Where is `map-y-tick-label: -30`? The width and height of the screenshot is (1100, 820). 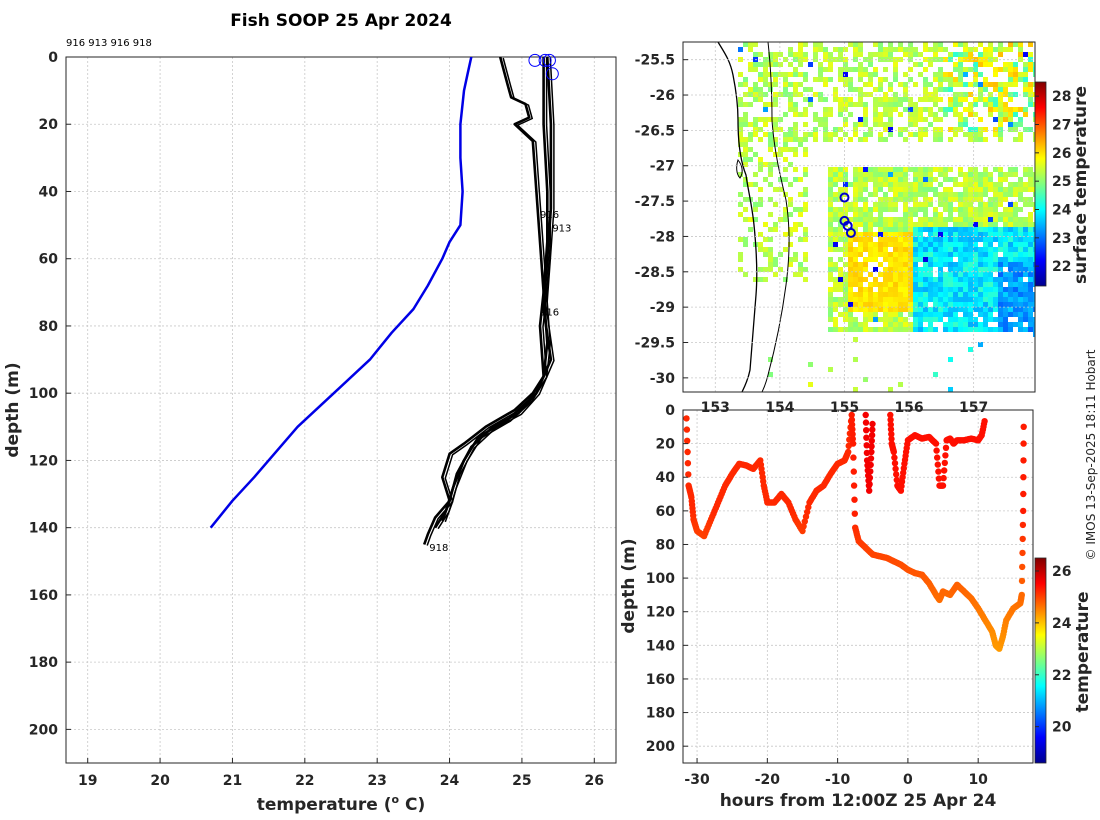 map-y-tick-label: -30 is located at coordinates (663, 379).